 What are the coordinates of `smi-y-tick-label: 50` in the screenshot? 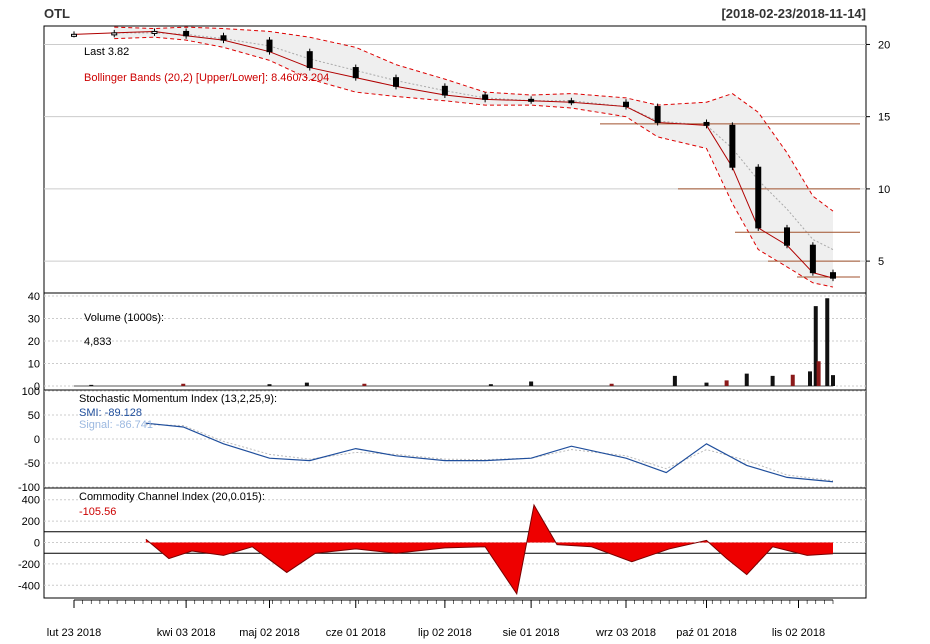 It's located at (34, 416).